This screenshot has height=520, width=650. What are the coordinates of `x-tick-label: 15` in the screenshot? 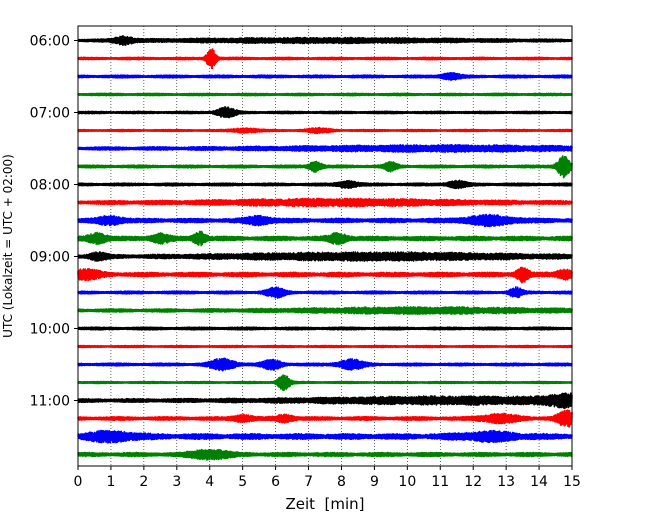 It's located at (572, 482).